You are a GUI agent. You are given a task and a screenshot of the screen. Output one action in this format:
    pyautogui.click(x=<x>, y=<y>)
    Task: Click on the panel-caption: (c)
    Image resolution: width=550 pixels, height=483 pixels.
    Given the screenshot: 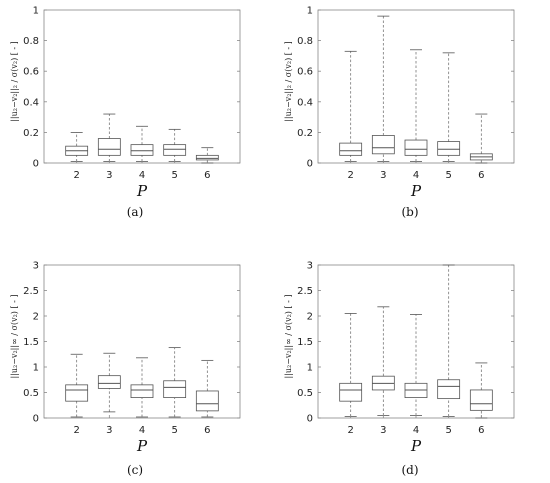 What is the action you would take?
    pyautogui.click(x=135, y=470)
    